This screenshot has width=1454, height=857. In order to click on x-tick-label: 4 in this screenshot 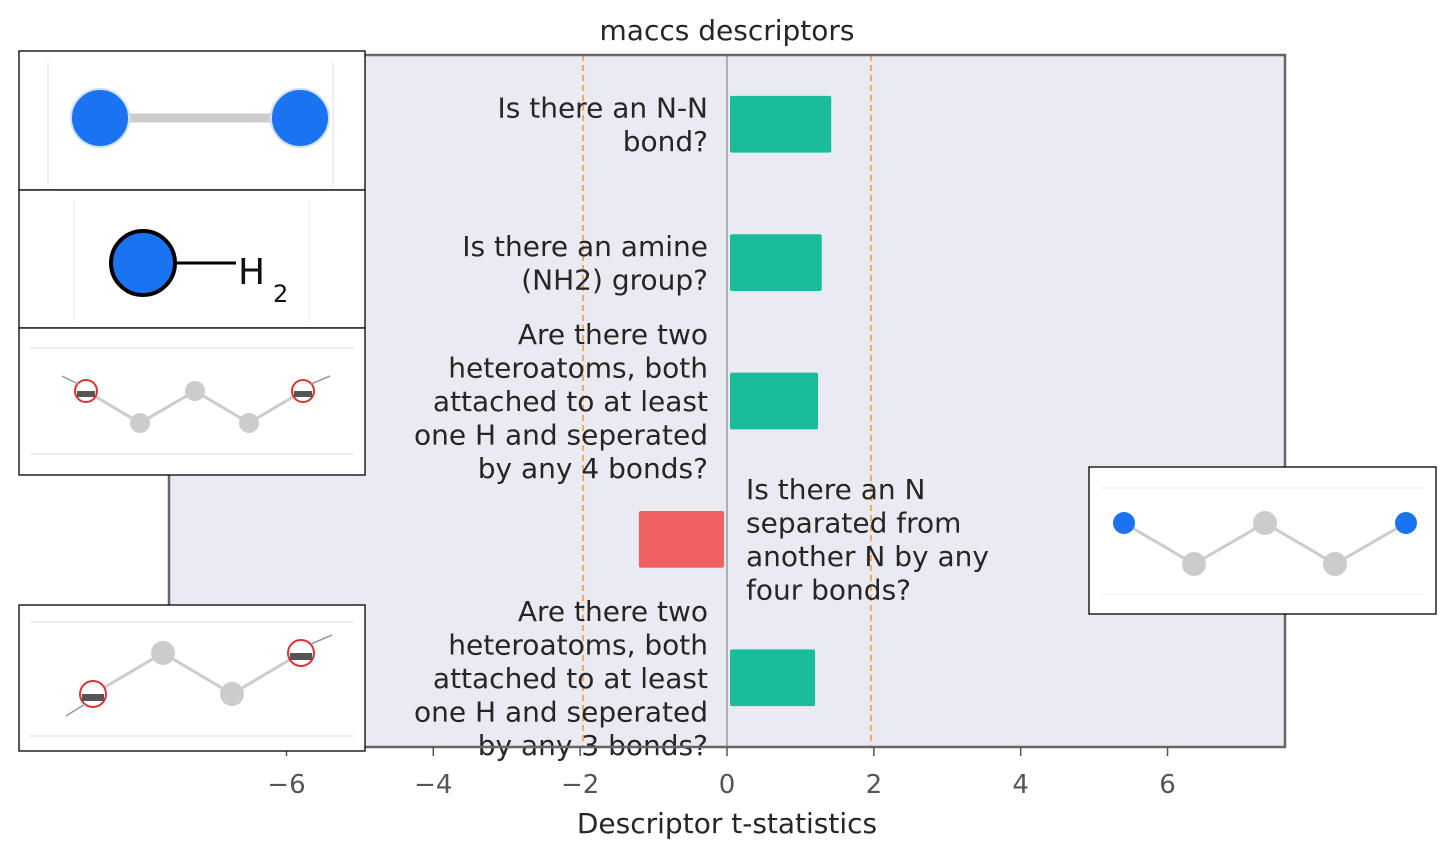, I will do `click(1020, 785)`.